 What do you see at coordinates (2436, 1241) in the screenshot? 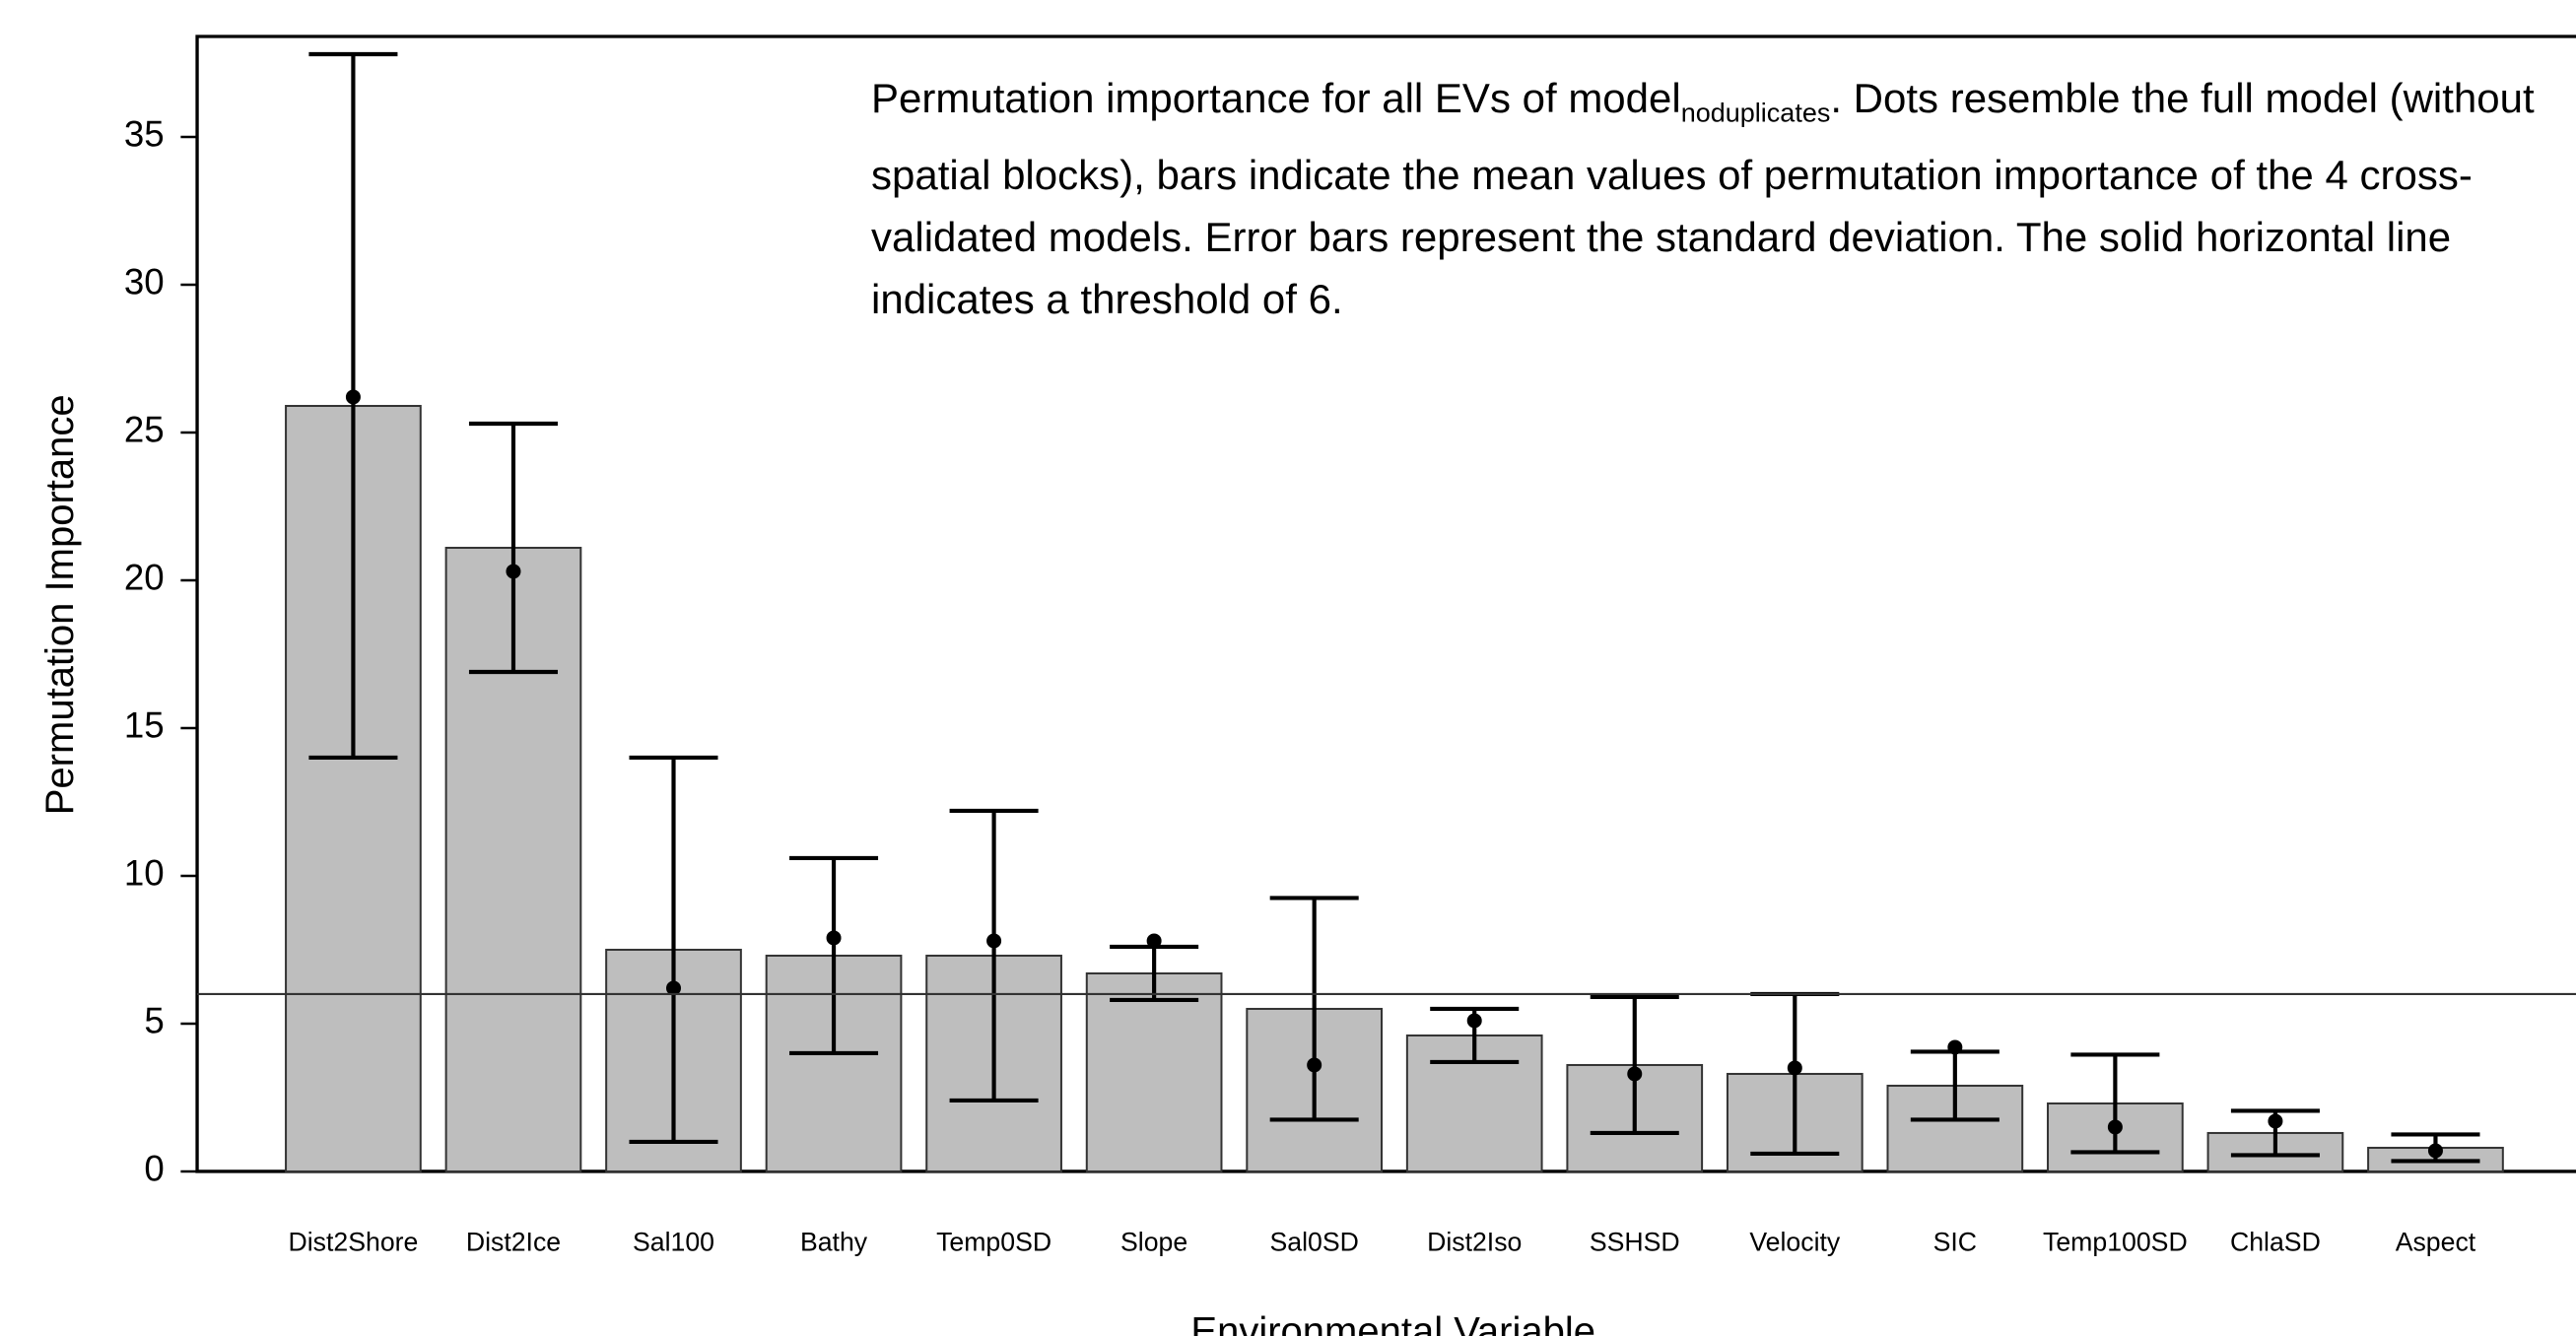
I see `x-tick-label: Aspect` at bounding box center [2436, 1241].